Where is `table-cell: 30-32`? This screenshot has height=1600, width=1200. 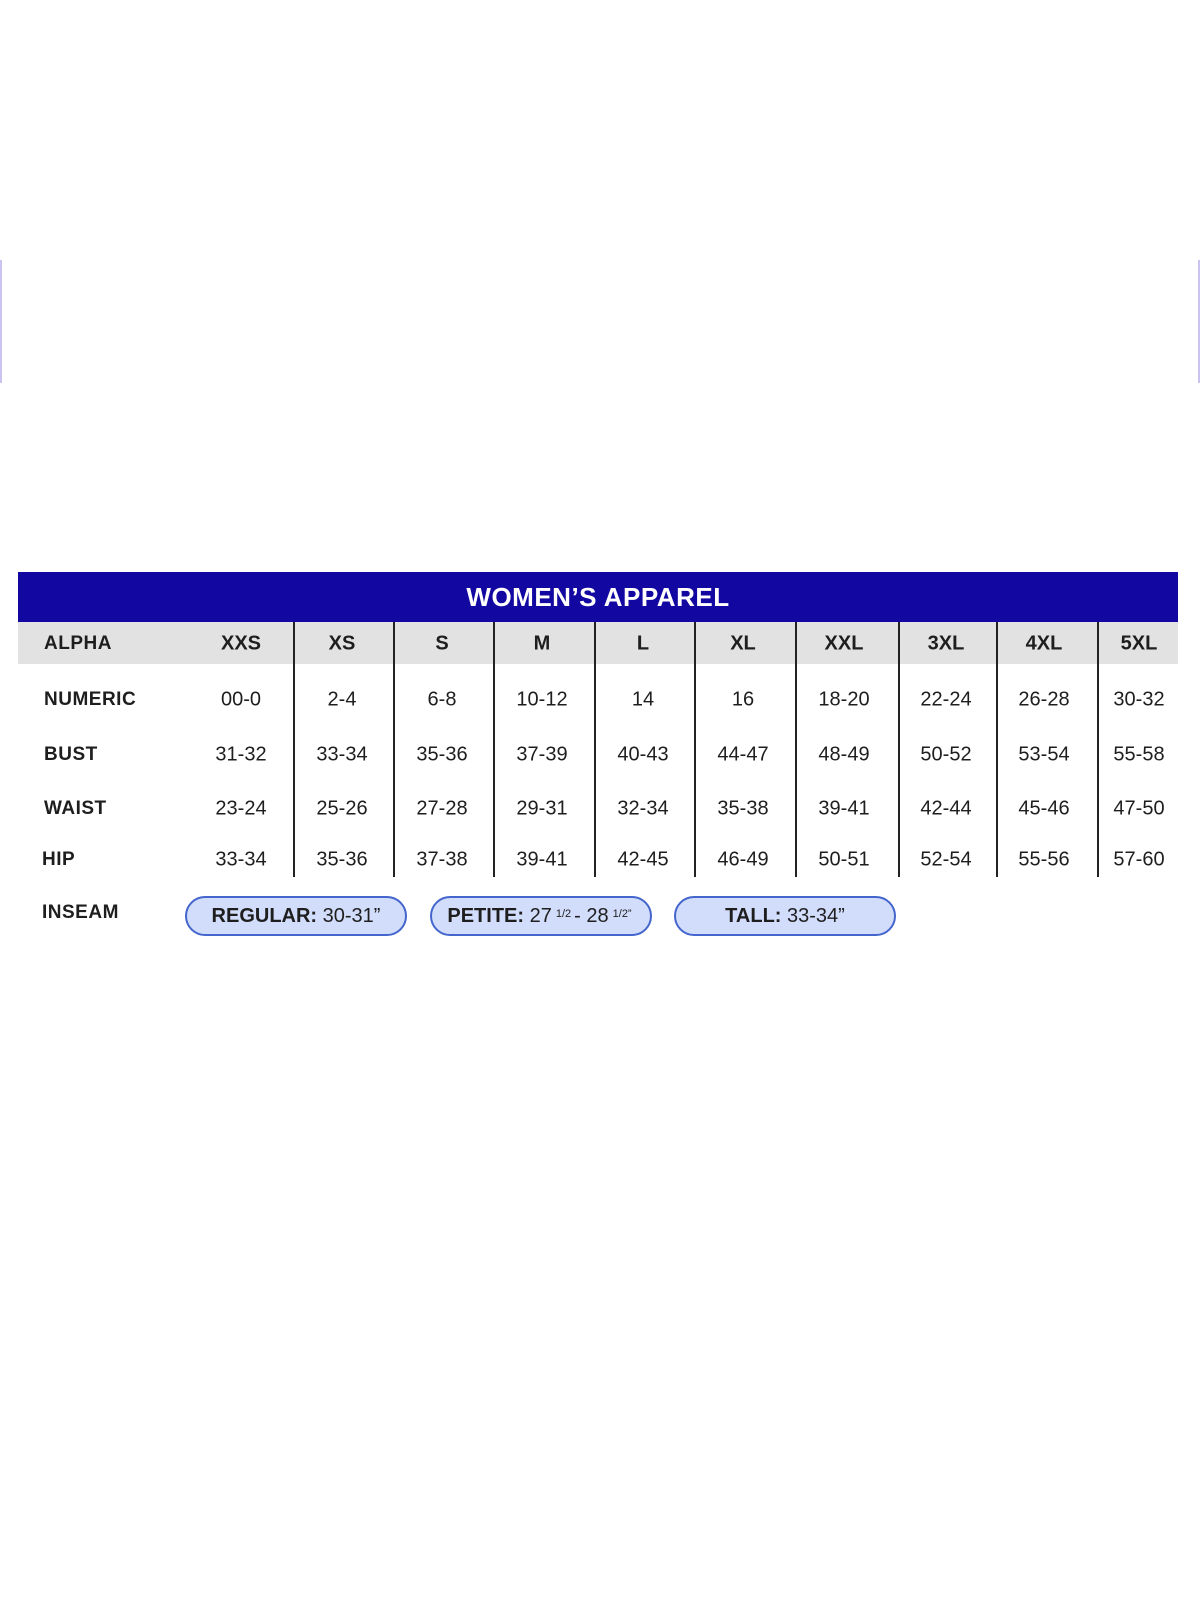
table-cell: 30-32 is located at coordinates (1139, 699).